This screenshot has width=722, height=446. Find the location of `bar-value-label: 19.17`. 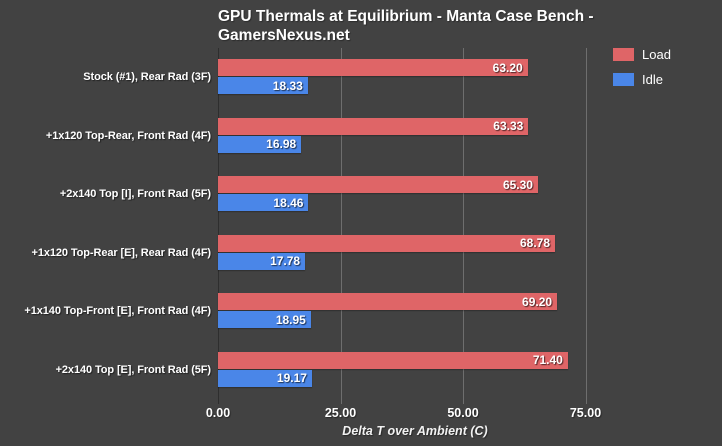

bar-value-label: 19.17 is located at coordinates (291, 378).